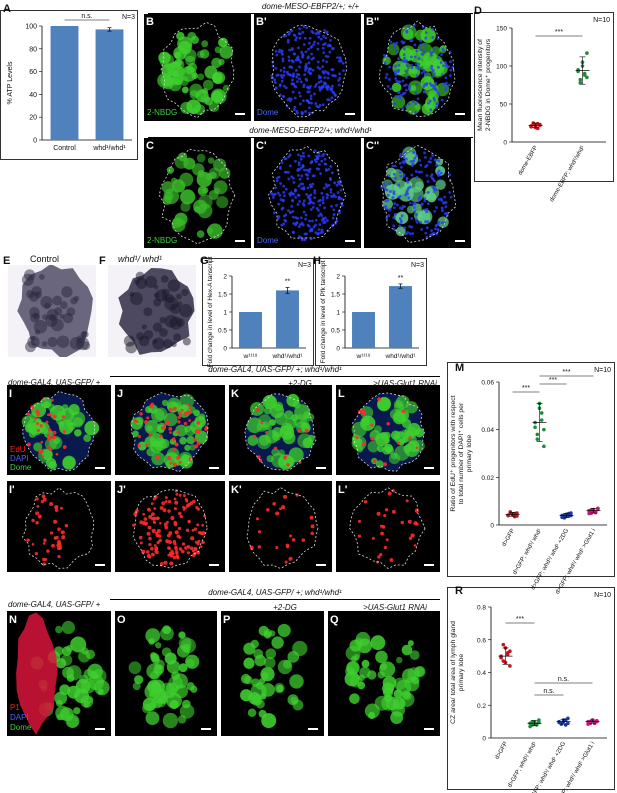 This screenshot has width=617, height=793. What do you see at coordinates (11, 394) in the screenshot?
I see `panel-label-i: I` at bounding box center [11, 394].